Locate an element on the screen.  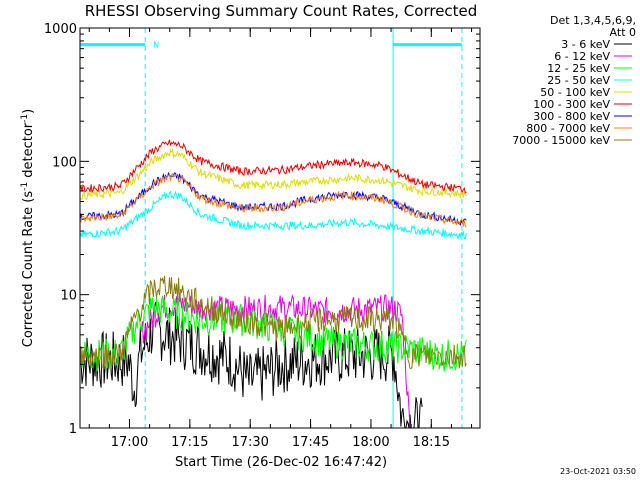
y-tick-label-1: 10 is located at coordinates (68, 296).